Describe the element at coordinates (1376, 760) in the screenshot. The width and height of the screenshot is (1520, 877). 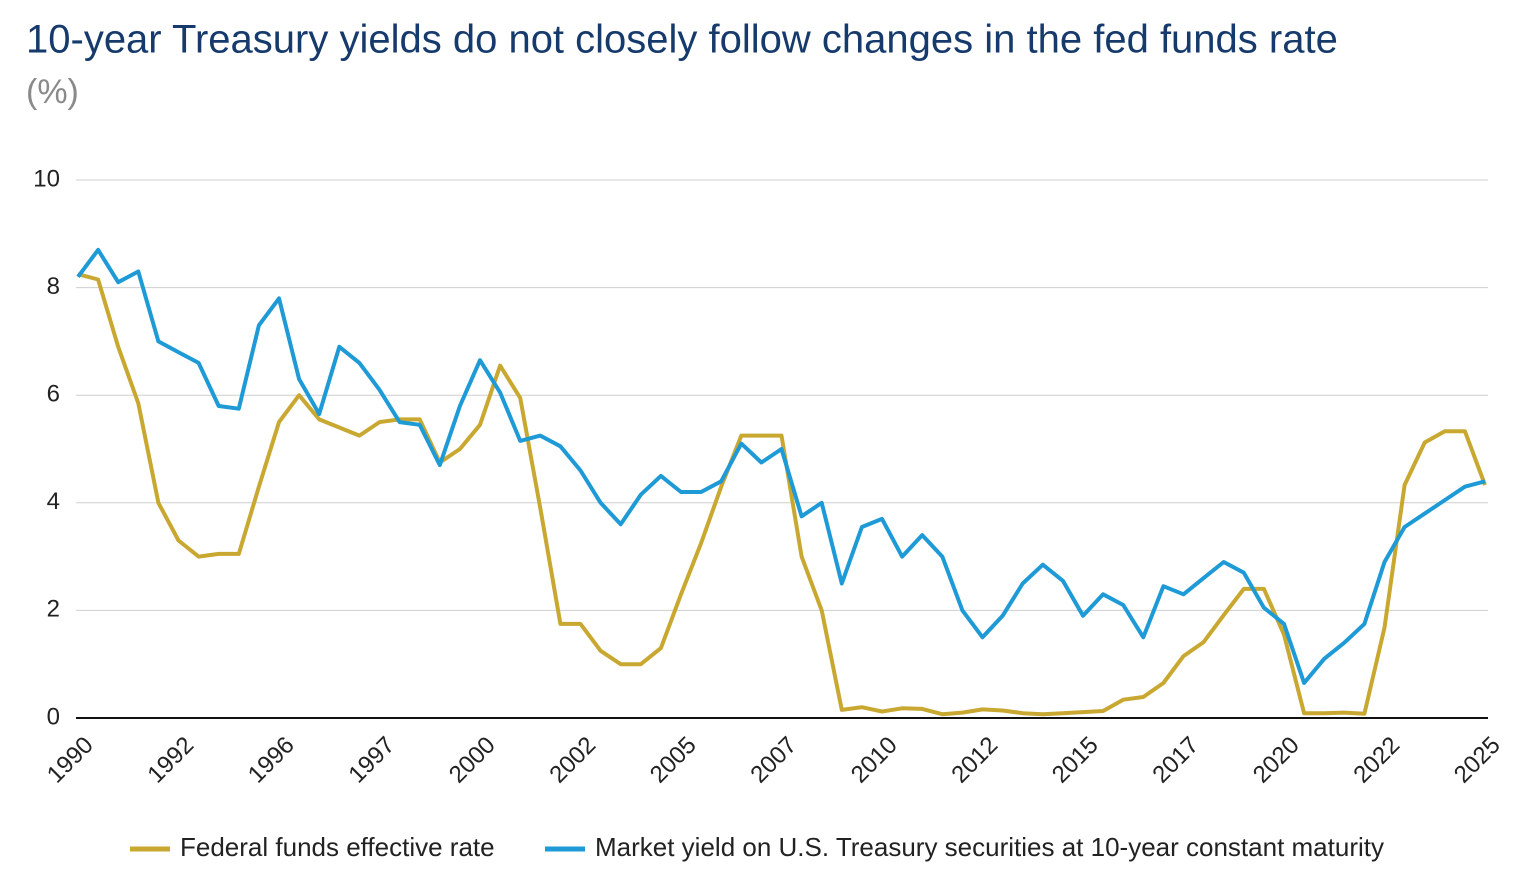
I see `x-tick-label: 2022` at that location.